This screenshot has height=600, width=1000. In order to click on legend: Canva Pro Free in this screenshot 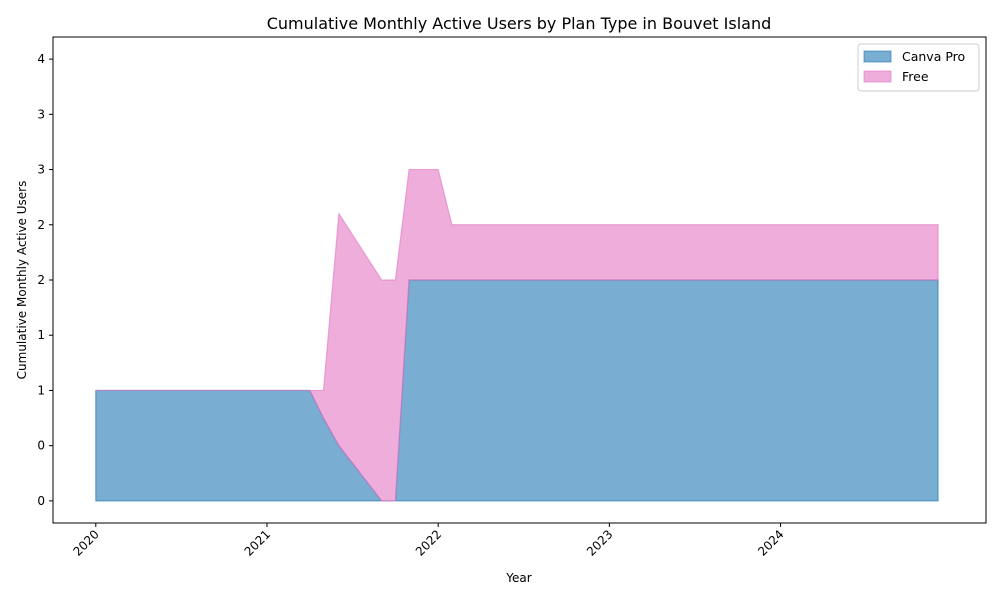, I will do `click(918, 67)`.